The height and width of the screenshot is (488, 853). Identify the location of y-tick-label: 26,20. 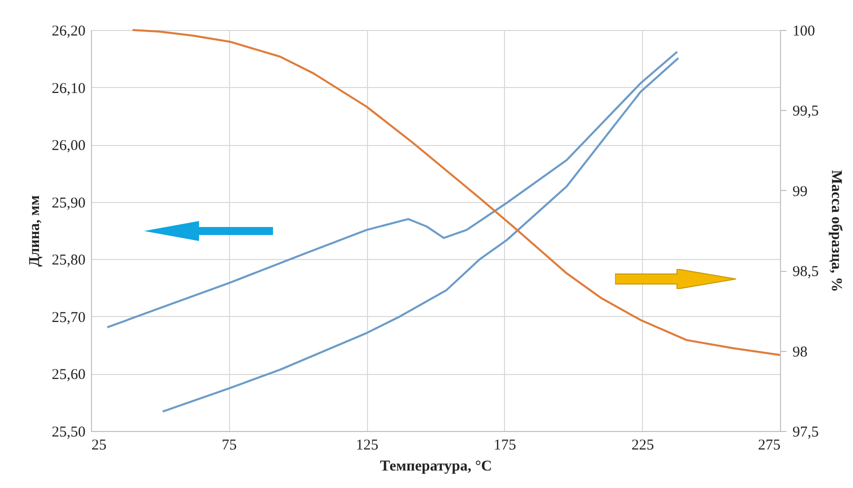
(69, 32).